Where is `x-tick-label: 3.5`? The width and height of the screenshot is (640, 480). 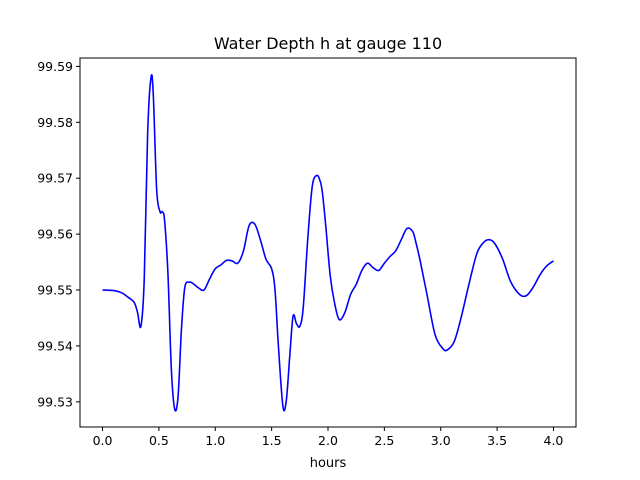 x-tick-label: 3.5 is located at coordinates (497, 440).